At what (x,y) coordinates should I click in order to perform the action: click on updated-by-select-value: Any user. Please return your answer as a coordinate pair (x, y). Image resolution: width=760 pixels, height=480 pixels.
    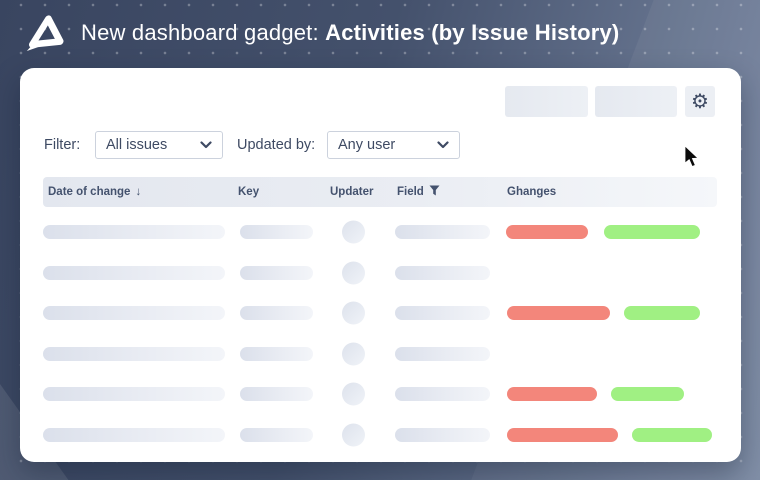
    Looking at the image, I should click on (367, 145).